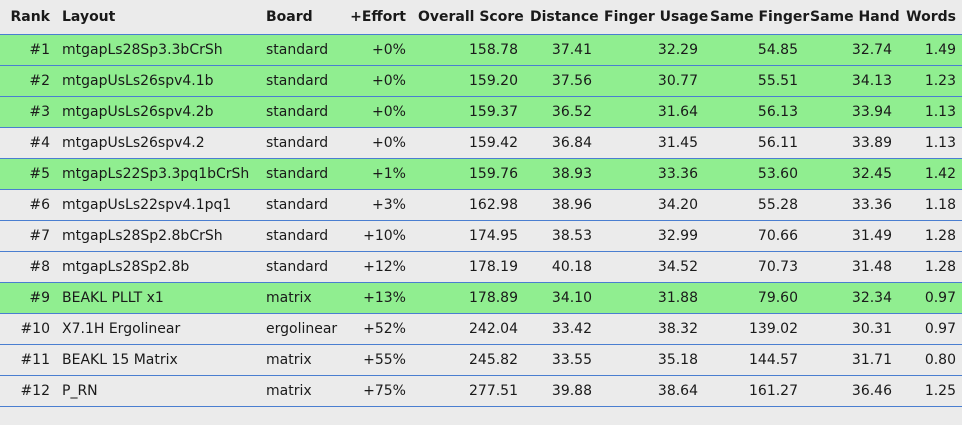  What do you see at coordinates (561, 143) in the screenshot?
I see `cell-distance: 36.84` at bounding box center [561, 143].